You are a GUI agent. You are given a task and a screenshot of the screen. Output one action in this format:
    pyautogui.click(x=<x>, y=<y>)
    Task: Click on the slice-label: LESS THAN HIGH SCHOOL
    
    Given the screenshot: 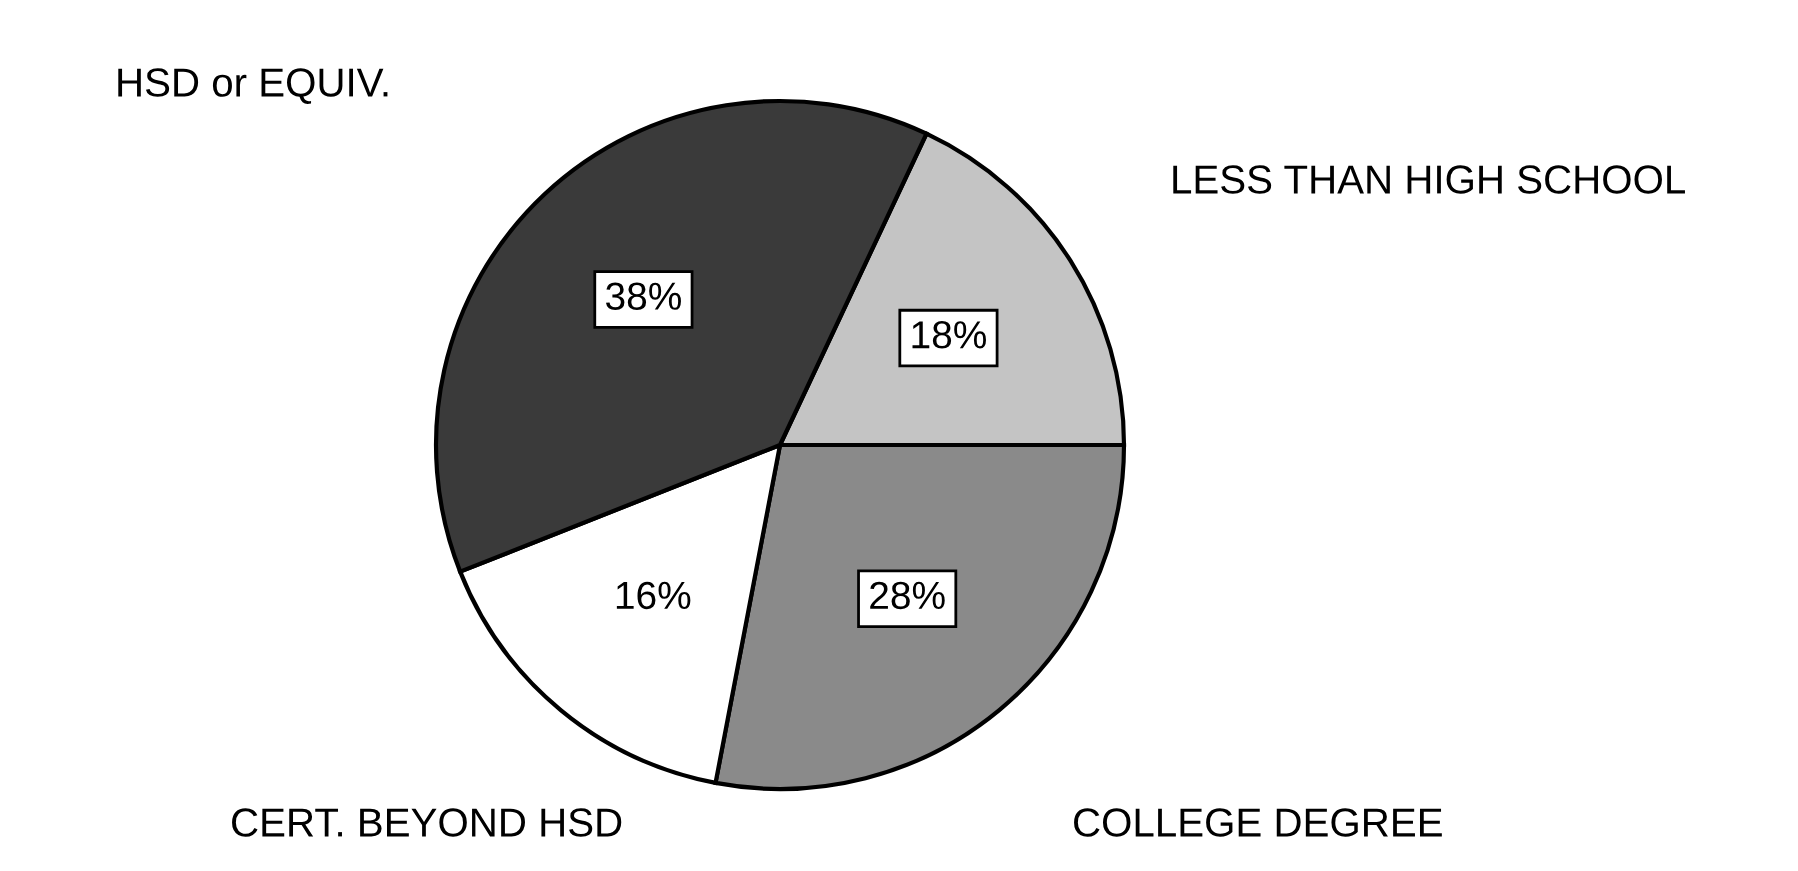 What is the action you would take?
    pyautogui.click(x=1429, y=179)
    